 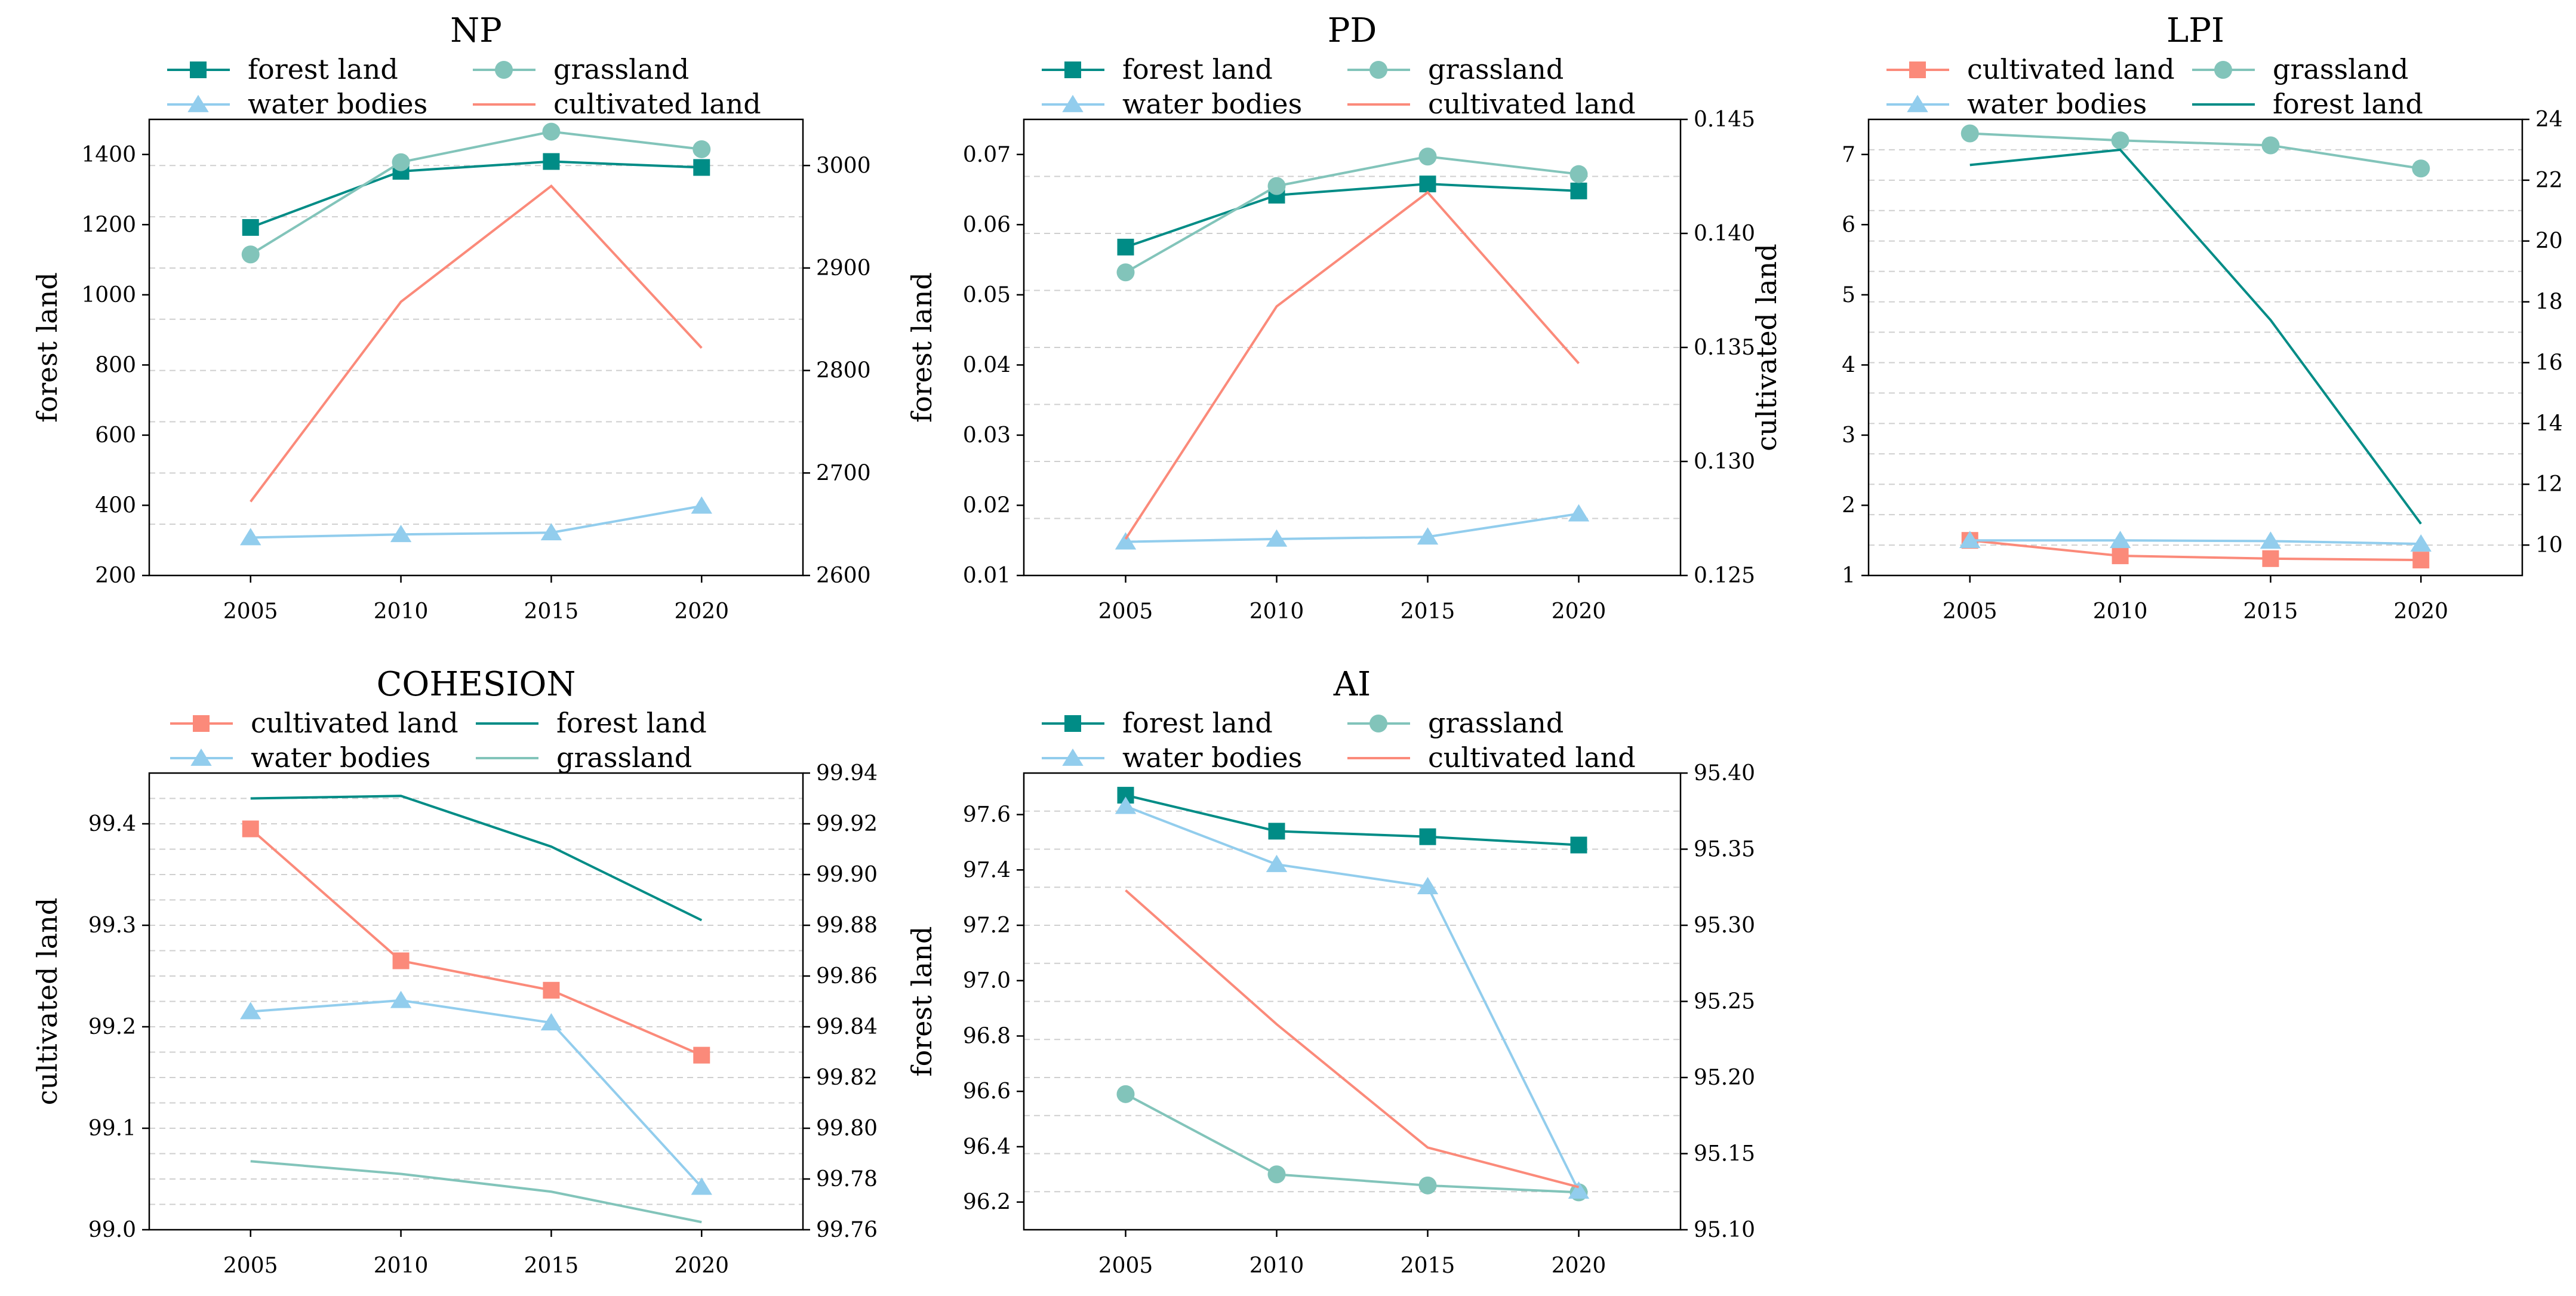 What do you see at coordinates (987, 295) in the screenshot?
I see `y-tick-label: 0.05` at bounding box center [987, 295].